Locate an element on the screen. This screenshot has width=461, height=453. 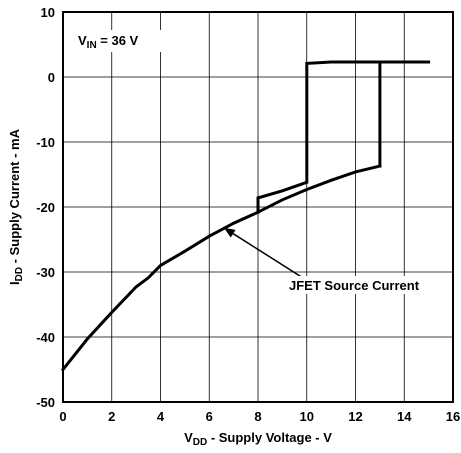
x-tick-label-0: 0 is located at coordinates (62, 416).